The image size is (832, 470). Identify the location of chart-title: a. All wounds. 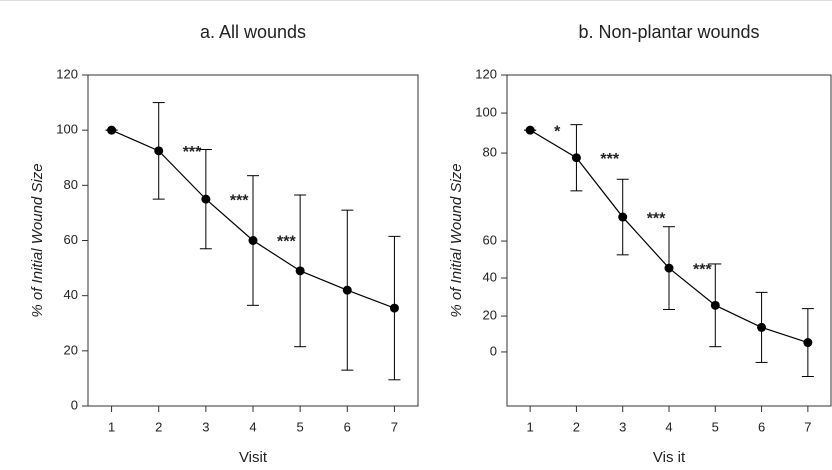
(253, 32).